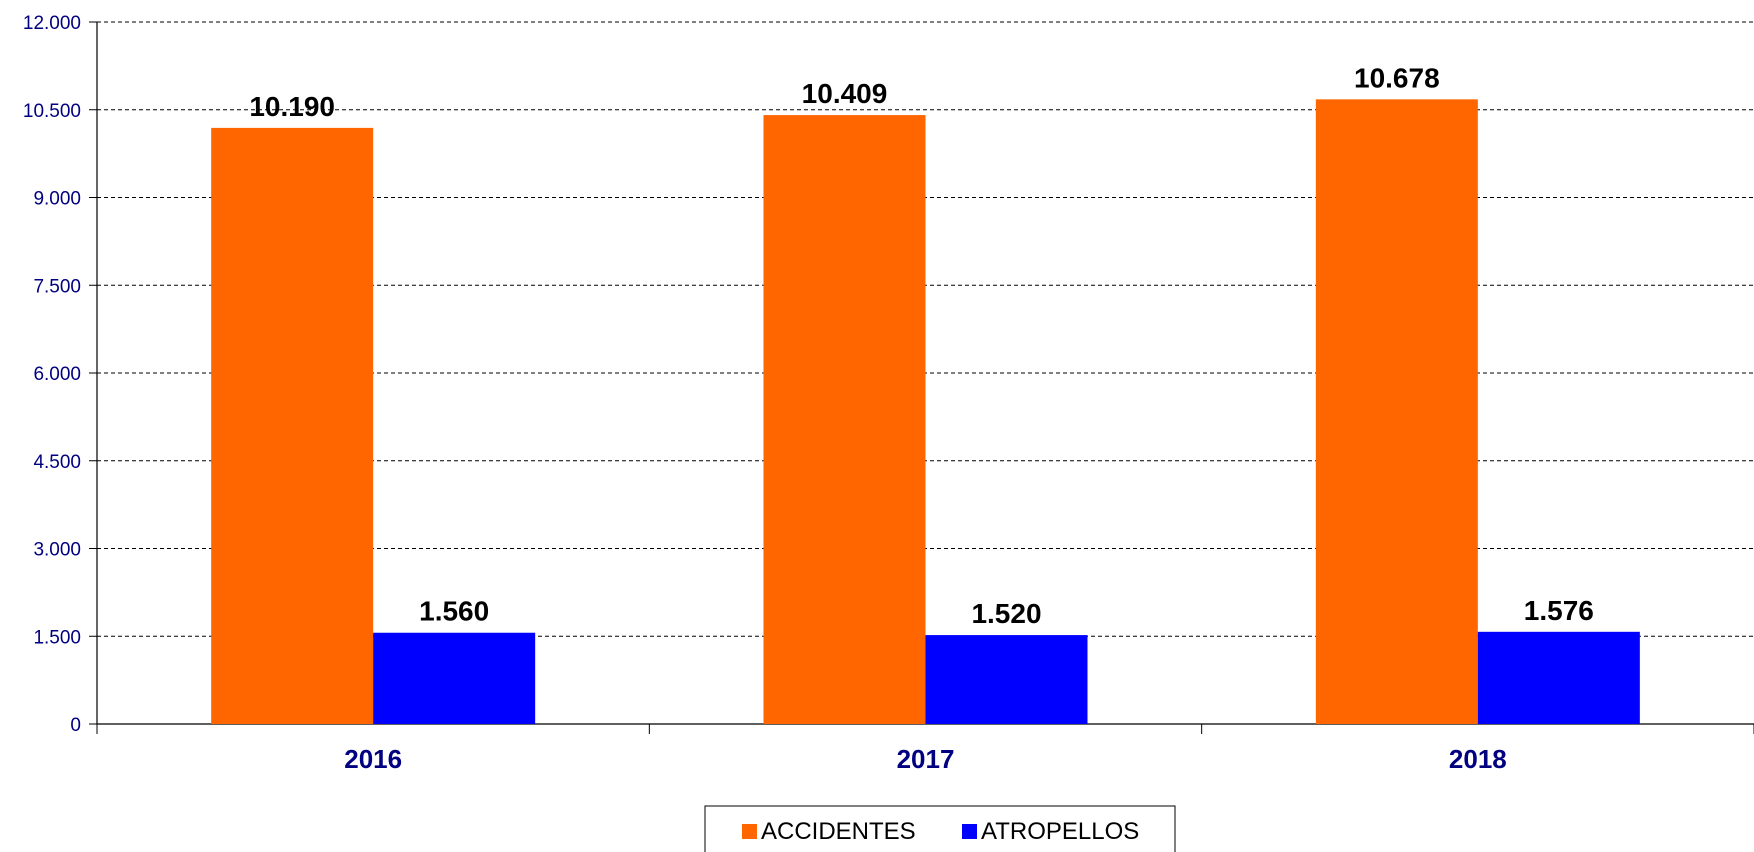  What do you see at coordinates (1396, 412) in the screenshot?
I see `bar-accidentes-2018` at bounding box center [1396, 412].